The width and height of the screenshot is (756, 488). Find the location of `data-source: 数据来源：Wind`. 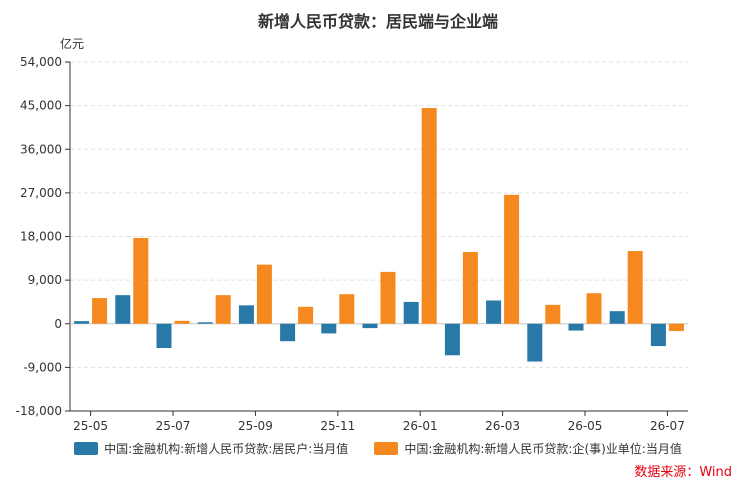

data-source: 数据来源：Wind is located at coordinates (683, 472).